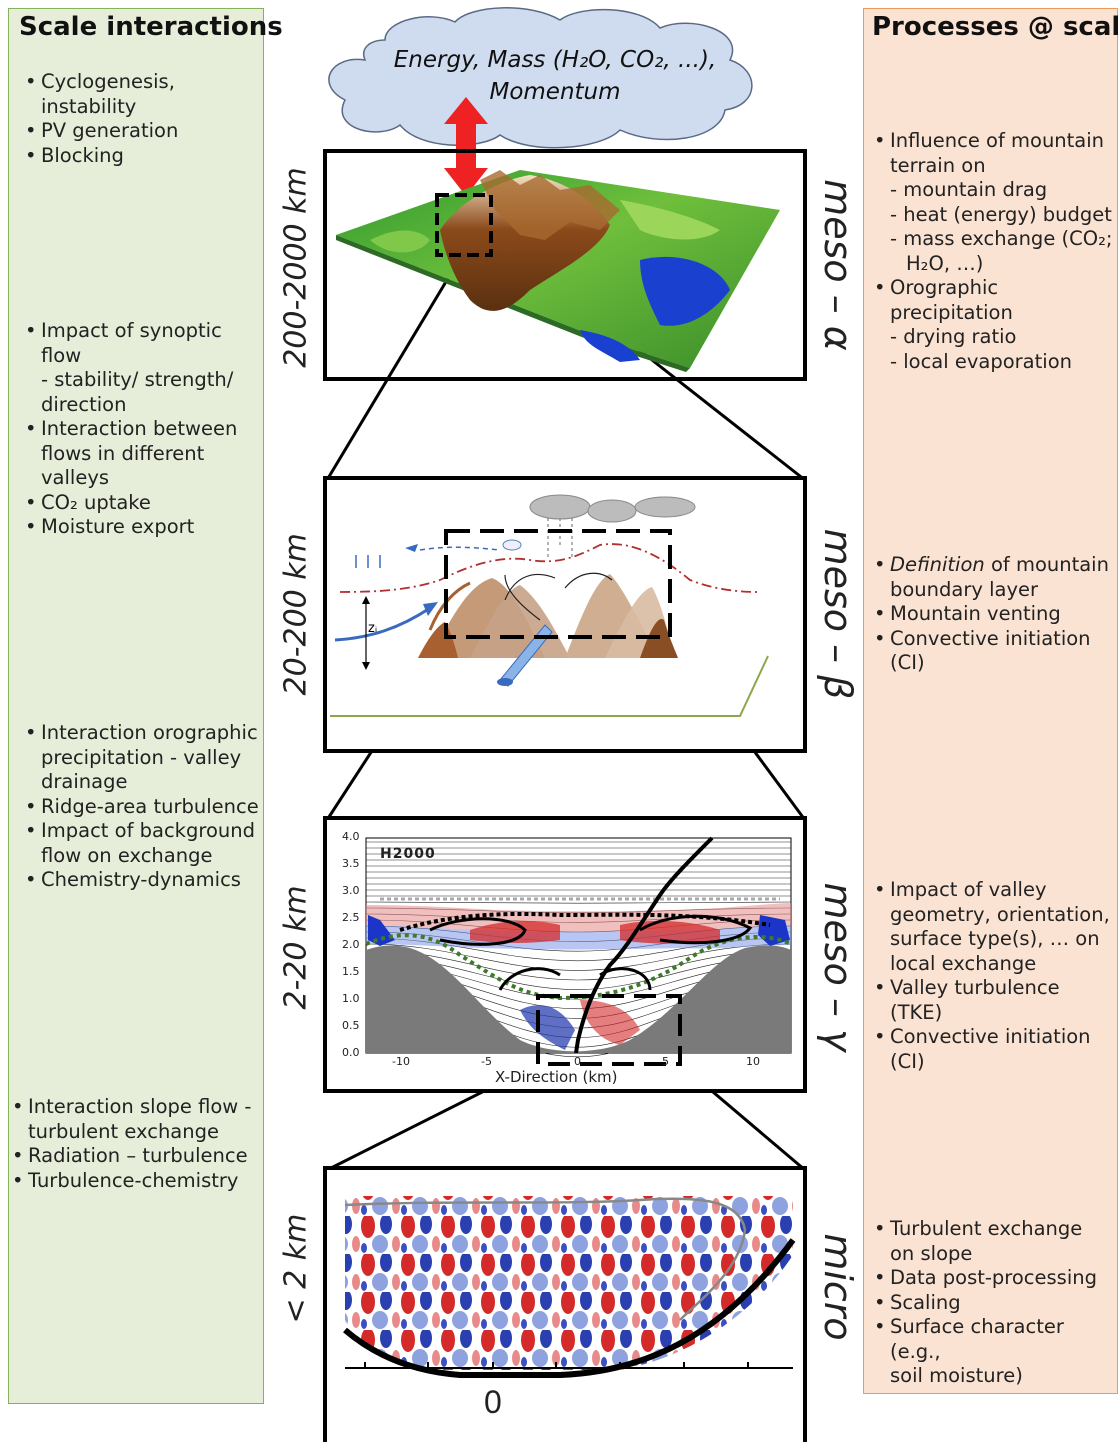  Describe the element at coordinates (907, 1061) in the screenshot. I see `list-item-continuation: (CI)` at that location.